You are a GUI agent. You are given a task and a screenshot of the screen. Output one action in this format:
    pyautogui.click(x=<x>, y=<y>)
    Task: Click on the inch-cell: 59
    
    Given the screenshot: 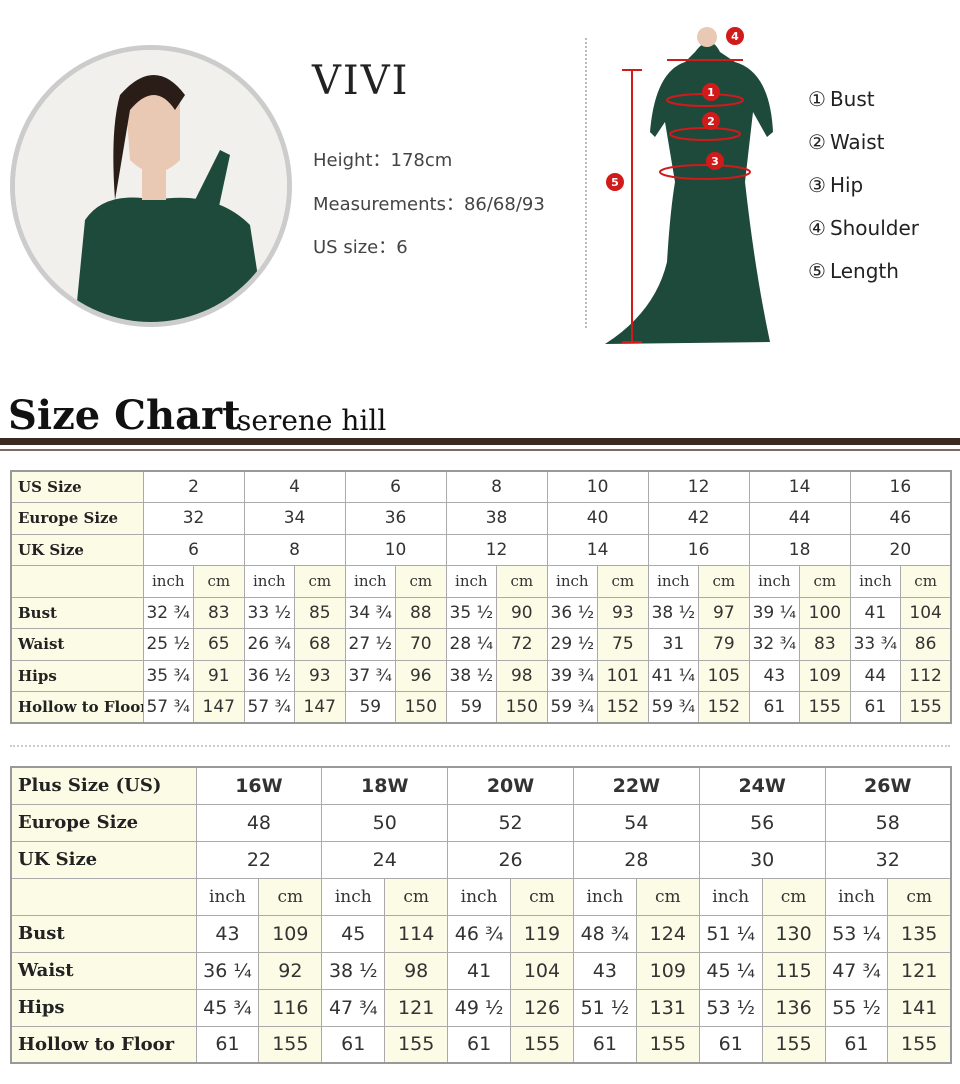 What is the action you would take?
    pyautogui.click(x=471, y=707)
    